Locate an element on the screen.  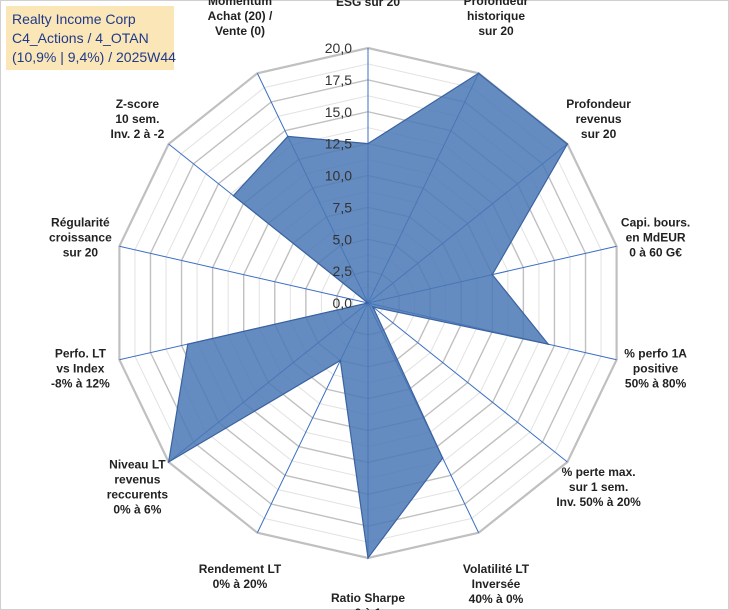
tick-label: 12,5 is located at coordinates (338, 144).